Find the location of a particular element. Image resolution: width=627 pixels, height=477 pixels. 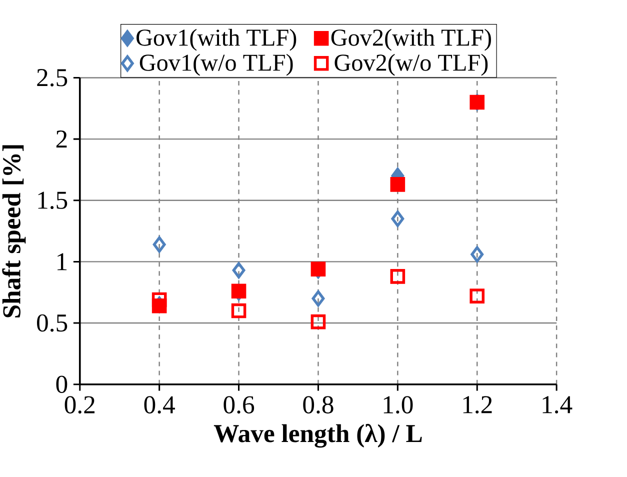

y-tick-label: 1.5 is located at coordinates (53, 201).